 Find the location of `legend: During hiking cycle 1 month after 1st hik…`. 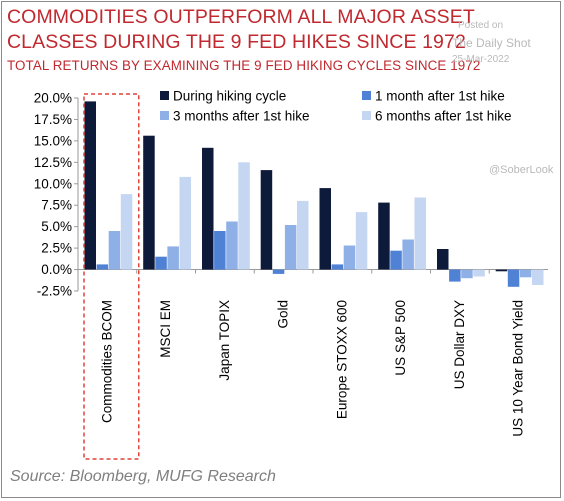

legend: During hiking cycle 1 month after 1st hik… is located at coordinates (336, 106).